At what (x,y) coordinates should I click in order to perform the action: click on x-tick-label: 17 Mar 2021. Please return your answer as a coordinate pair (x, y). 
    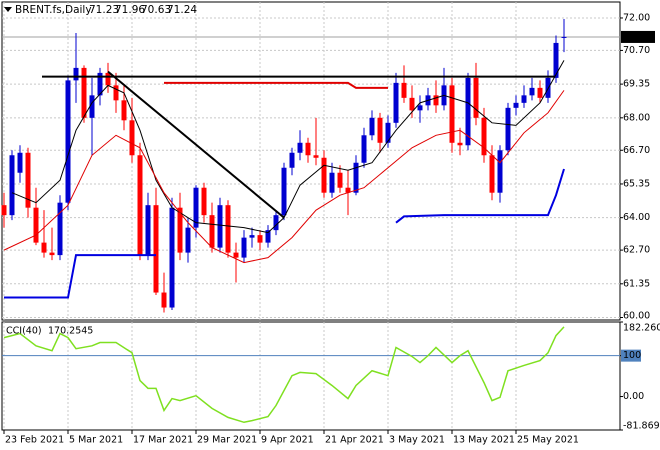
    Looking at the image, I should click on (163, 440).